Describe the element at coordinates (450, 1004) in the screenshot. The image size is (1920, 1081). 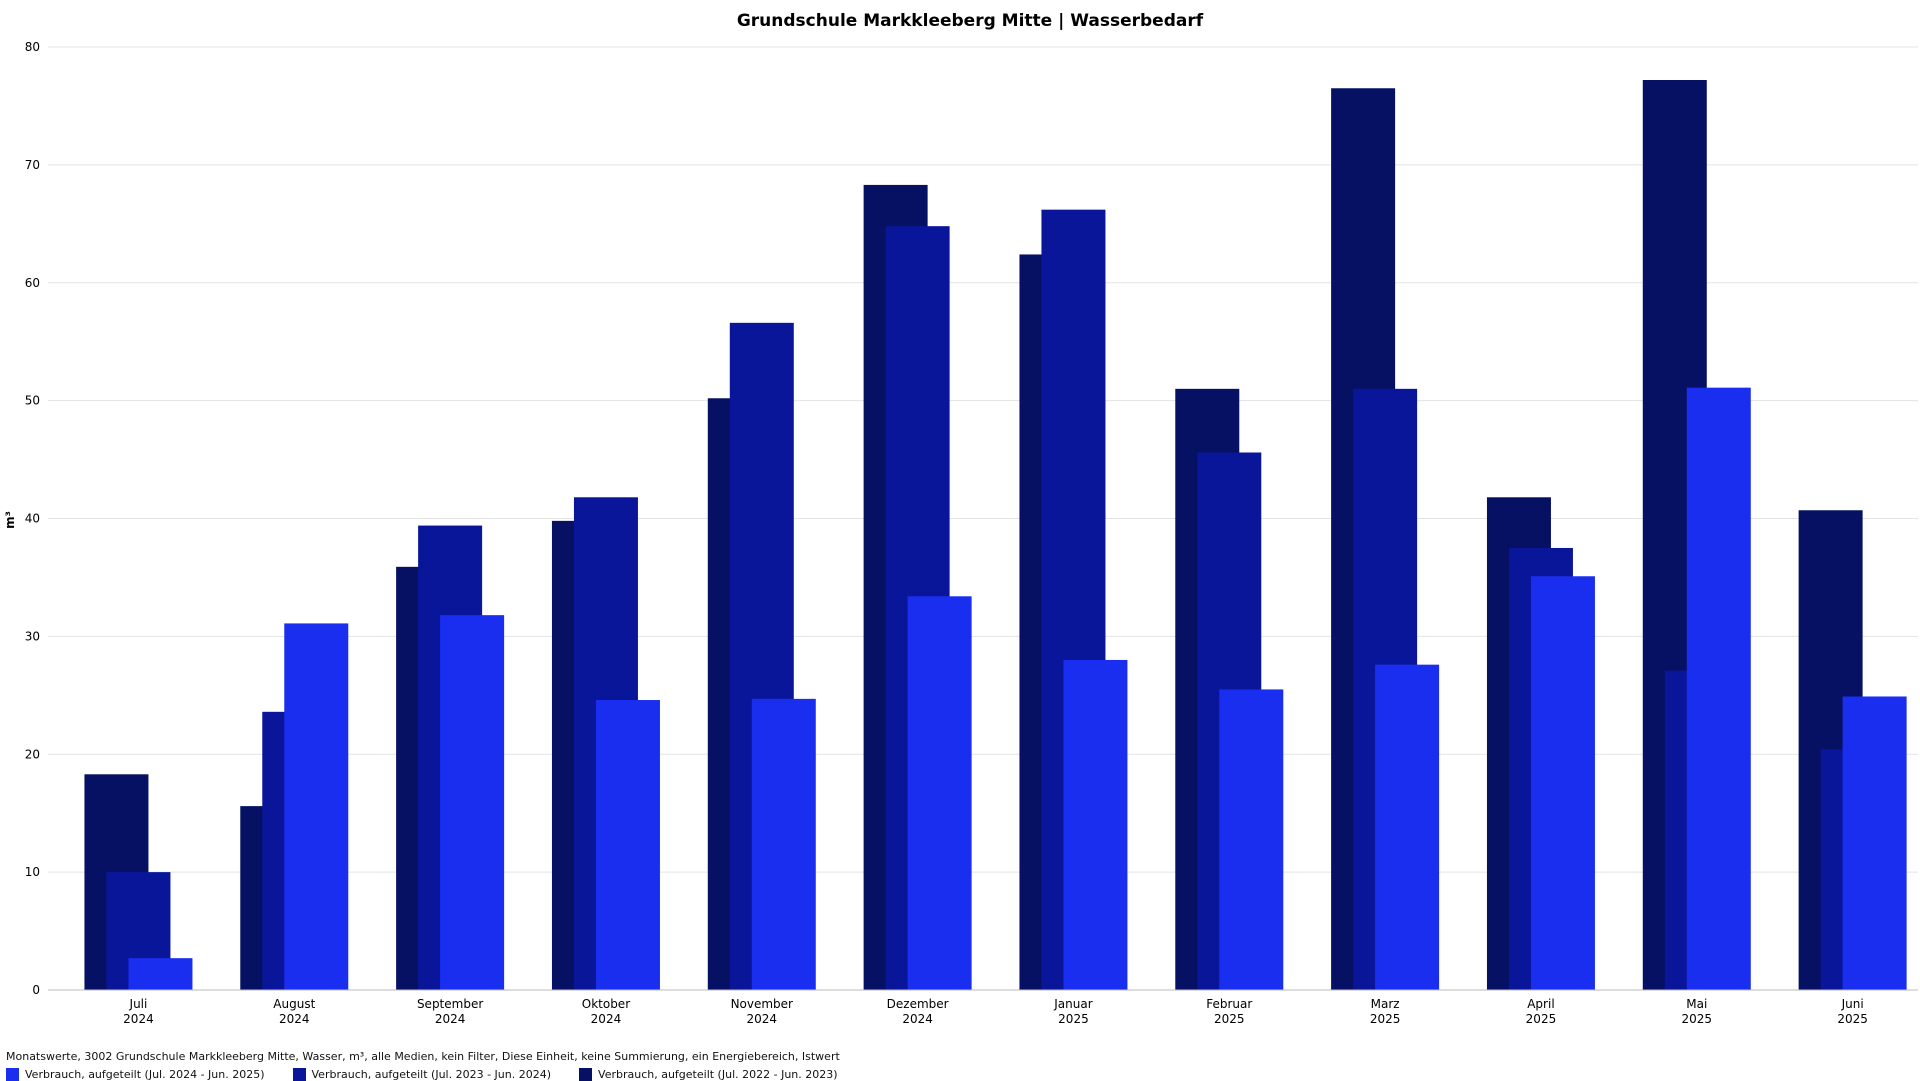
I see `x-tick-month: September` at that location.